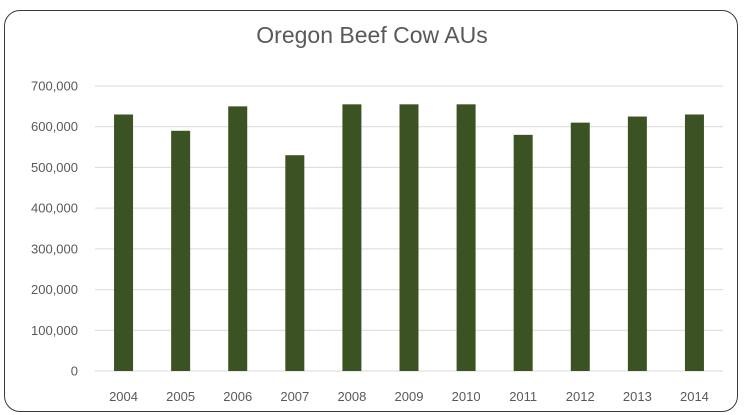 The height and width of the screenshot is (415, 744). I want to click on bar-2004, so click(124, 242).